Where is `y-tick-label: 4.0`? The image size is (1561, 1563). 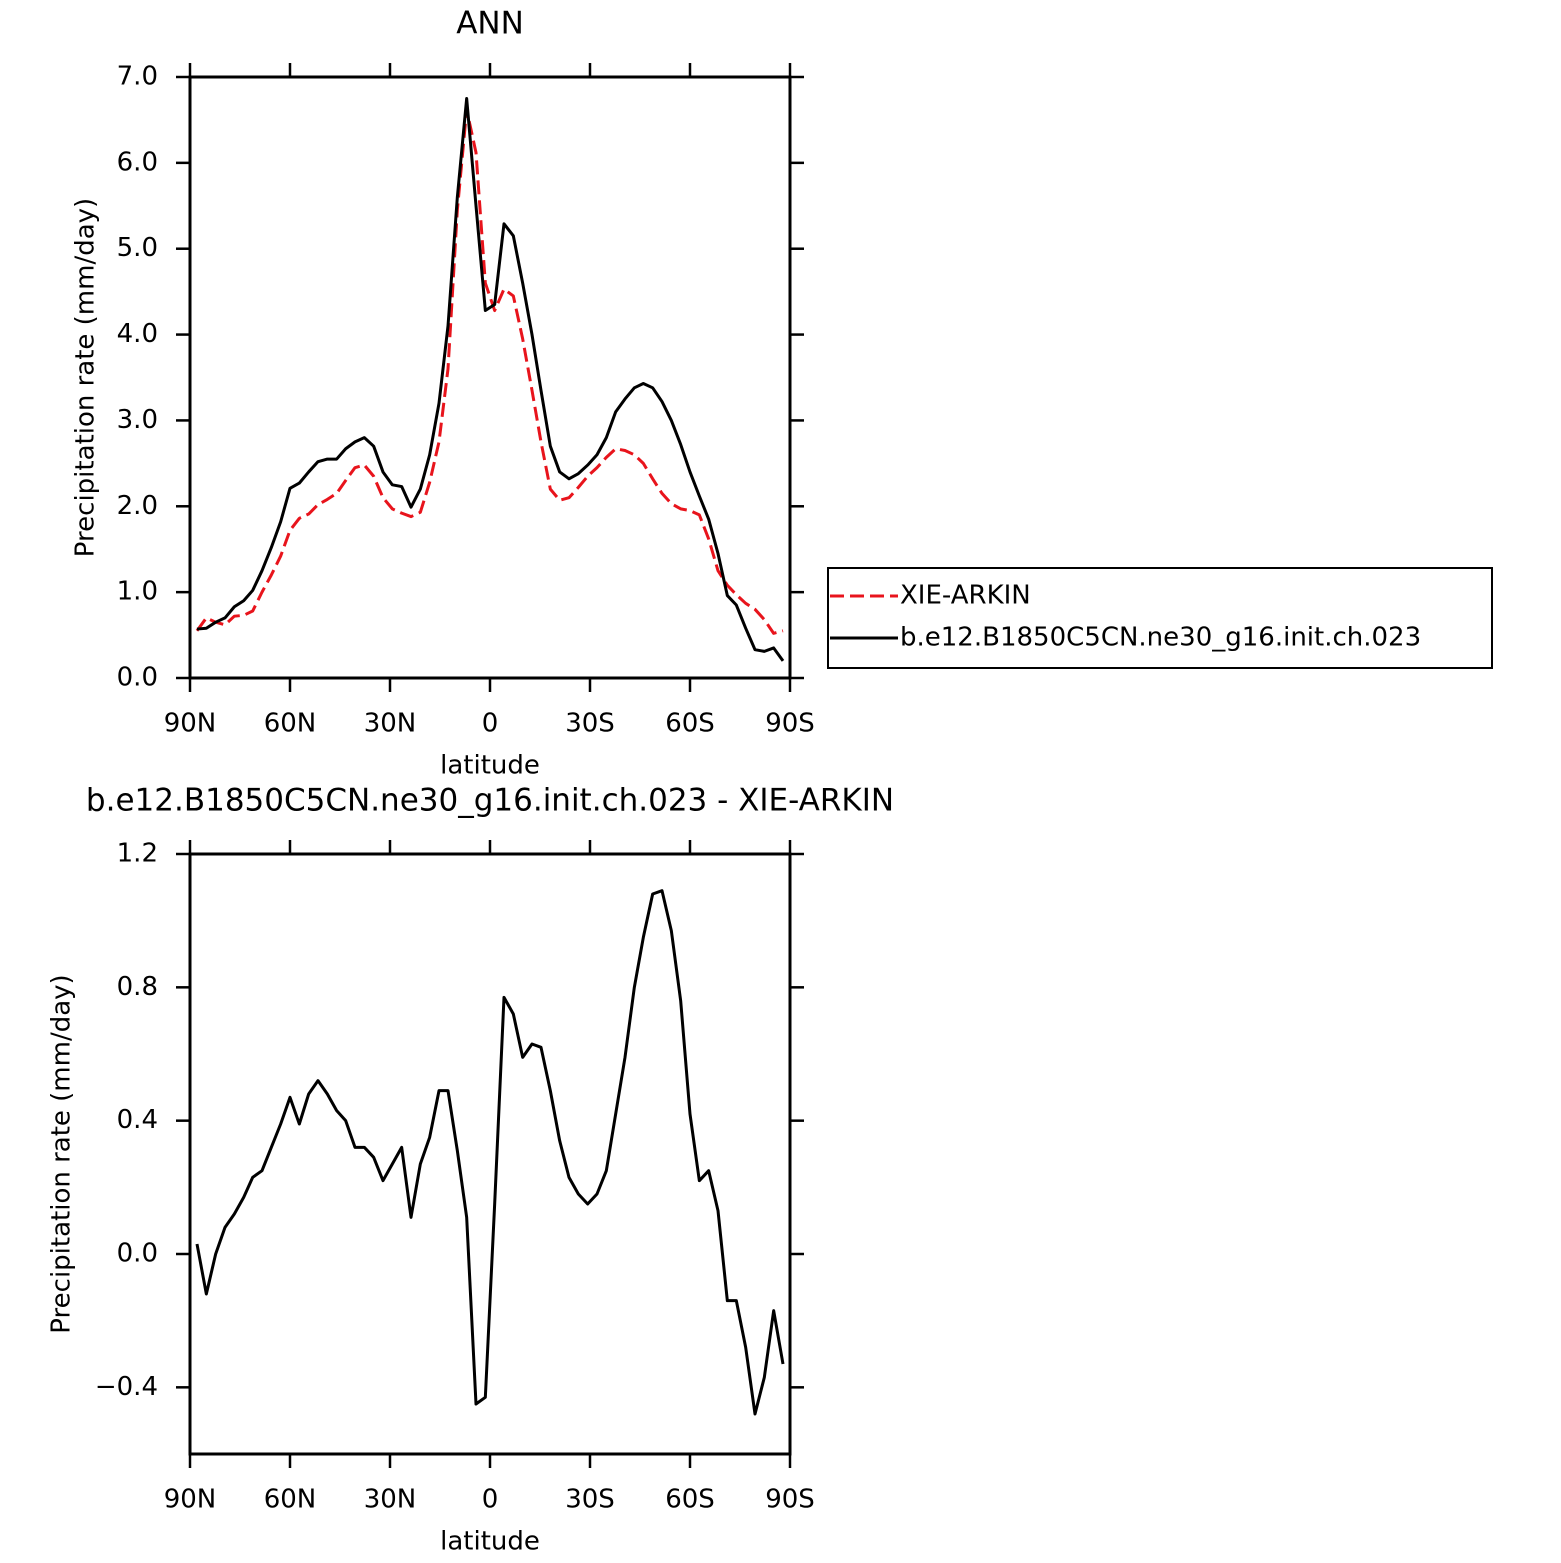
y-tick-label: 4.0 is located at coordinates (137, 334).